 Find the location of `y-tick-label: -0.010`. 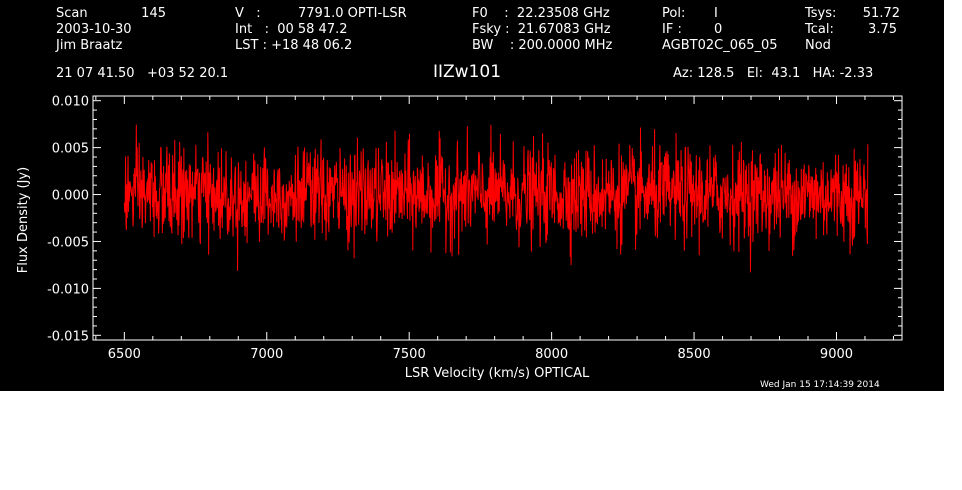

y-tick-label: -0.010 is located at coordinates (68, 289).